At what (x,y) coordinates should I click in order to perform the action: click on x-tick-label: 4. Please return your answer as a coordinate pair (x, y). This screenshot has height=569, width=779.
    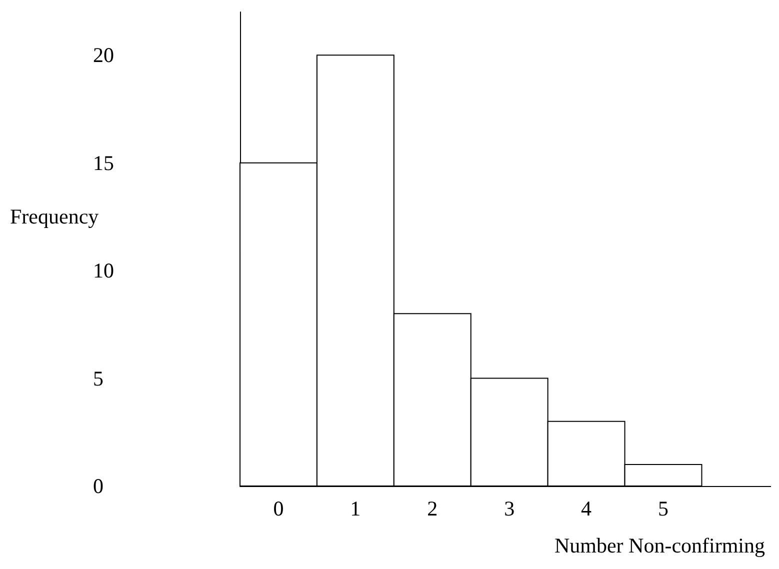
    Looking at the image, I should click on (586, 508).